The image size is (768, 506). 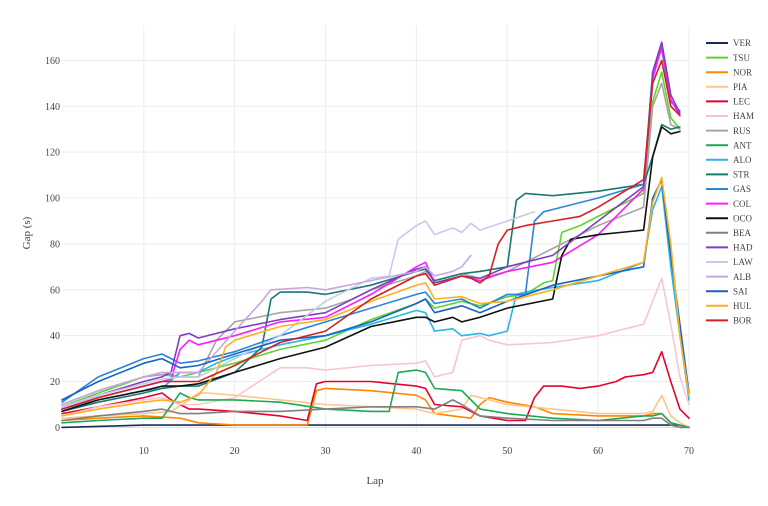 What do you see at coordinates (742, 43) in the screenshot?
I see `legend-label-ver: VER` at bounding box center [742, 43].